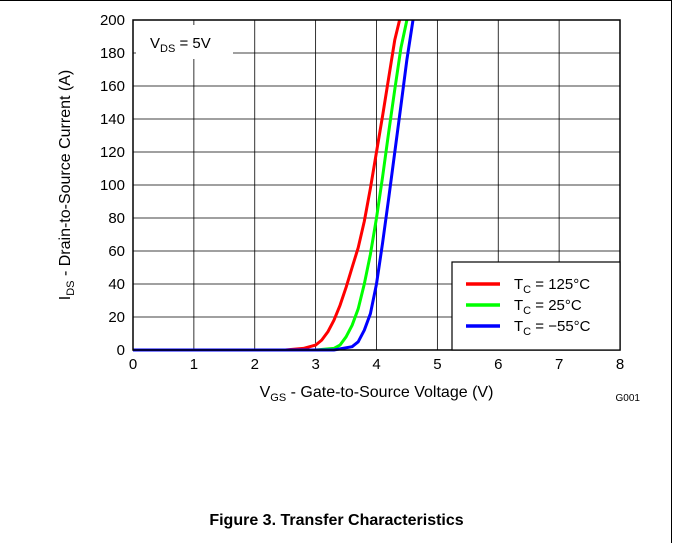 This screenshot has width=673, height=544. Describe the element at coordinates (498, 364) in the screenshot. I see `x-tick-label-6: 6` at that location.